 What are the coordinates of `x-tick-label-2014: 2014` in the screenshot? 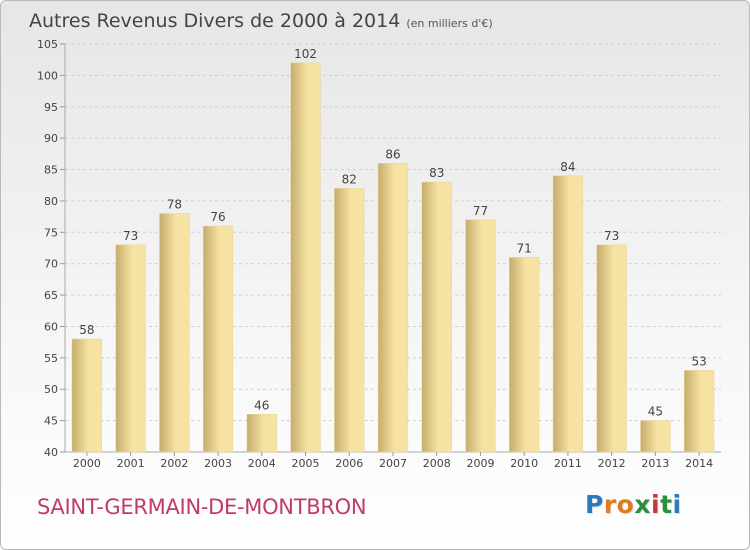 It's located at (699, 463).